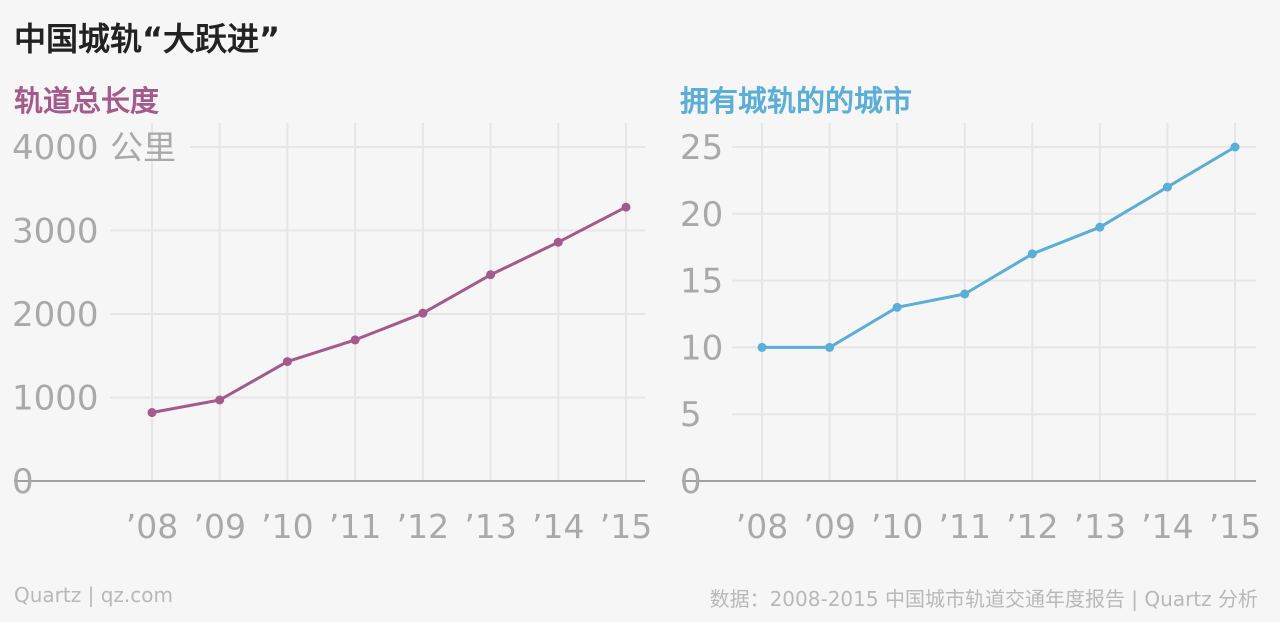  Describe the element at coordinates (701, 148) in the screenshot. I see `y-tick-label: 25` at that location.